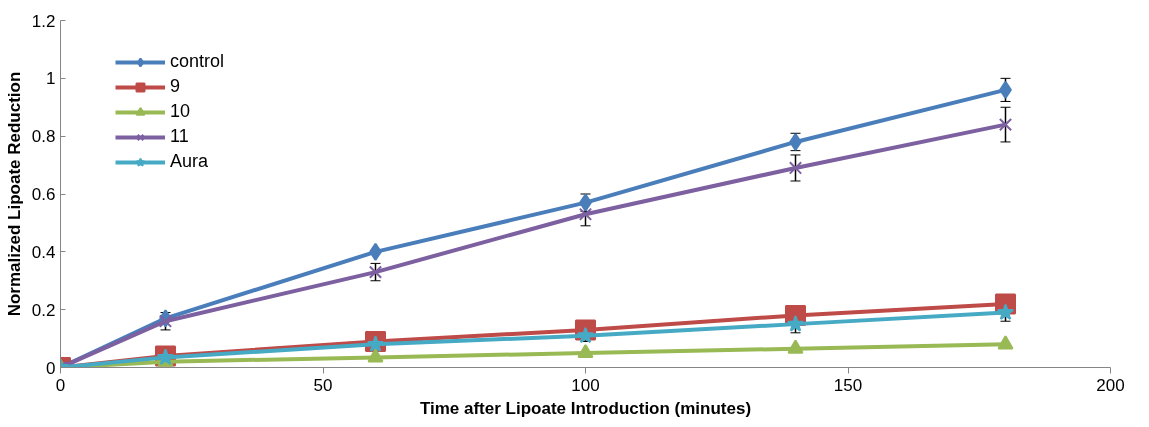  What do you see at coordinates (175, 86) in the screenshot?
I see `legend-label: 9` at bounding box center [175, 86].